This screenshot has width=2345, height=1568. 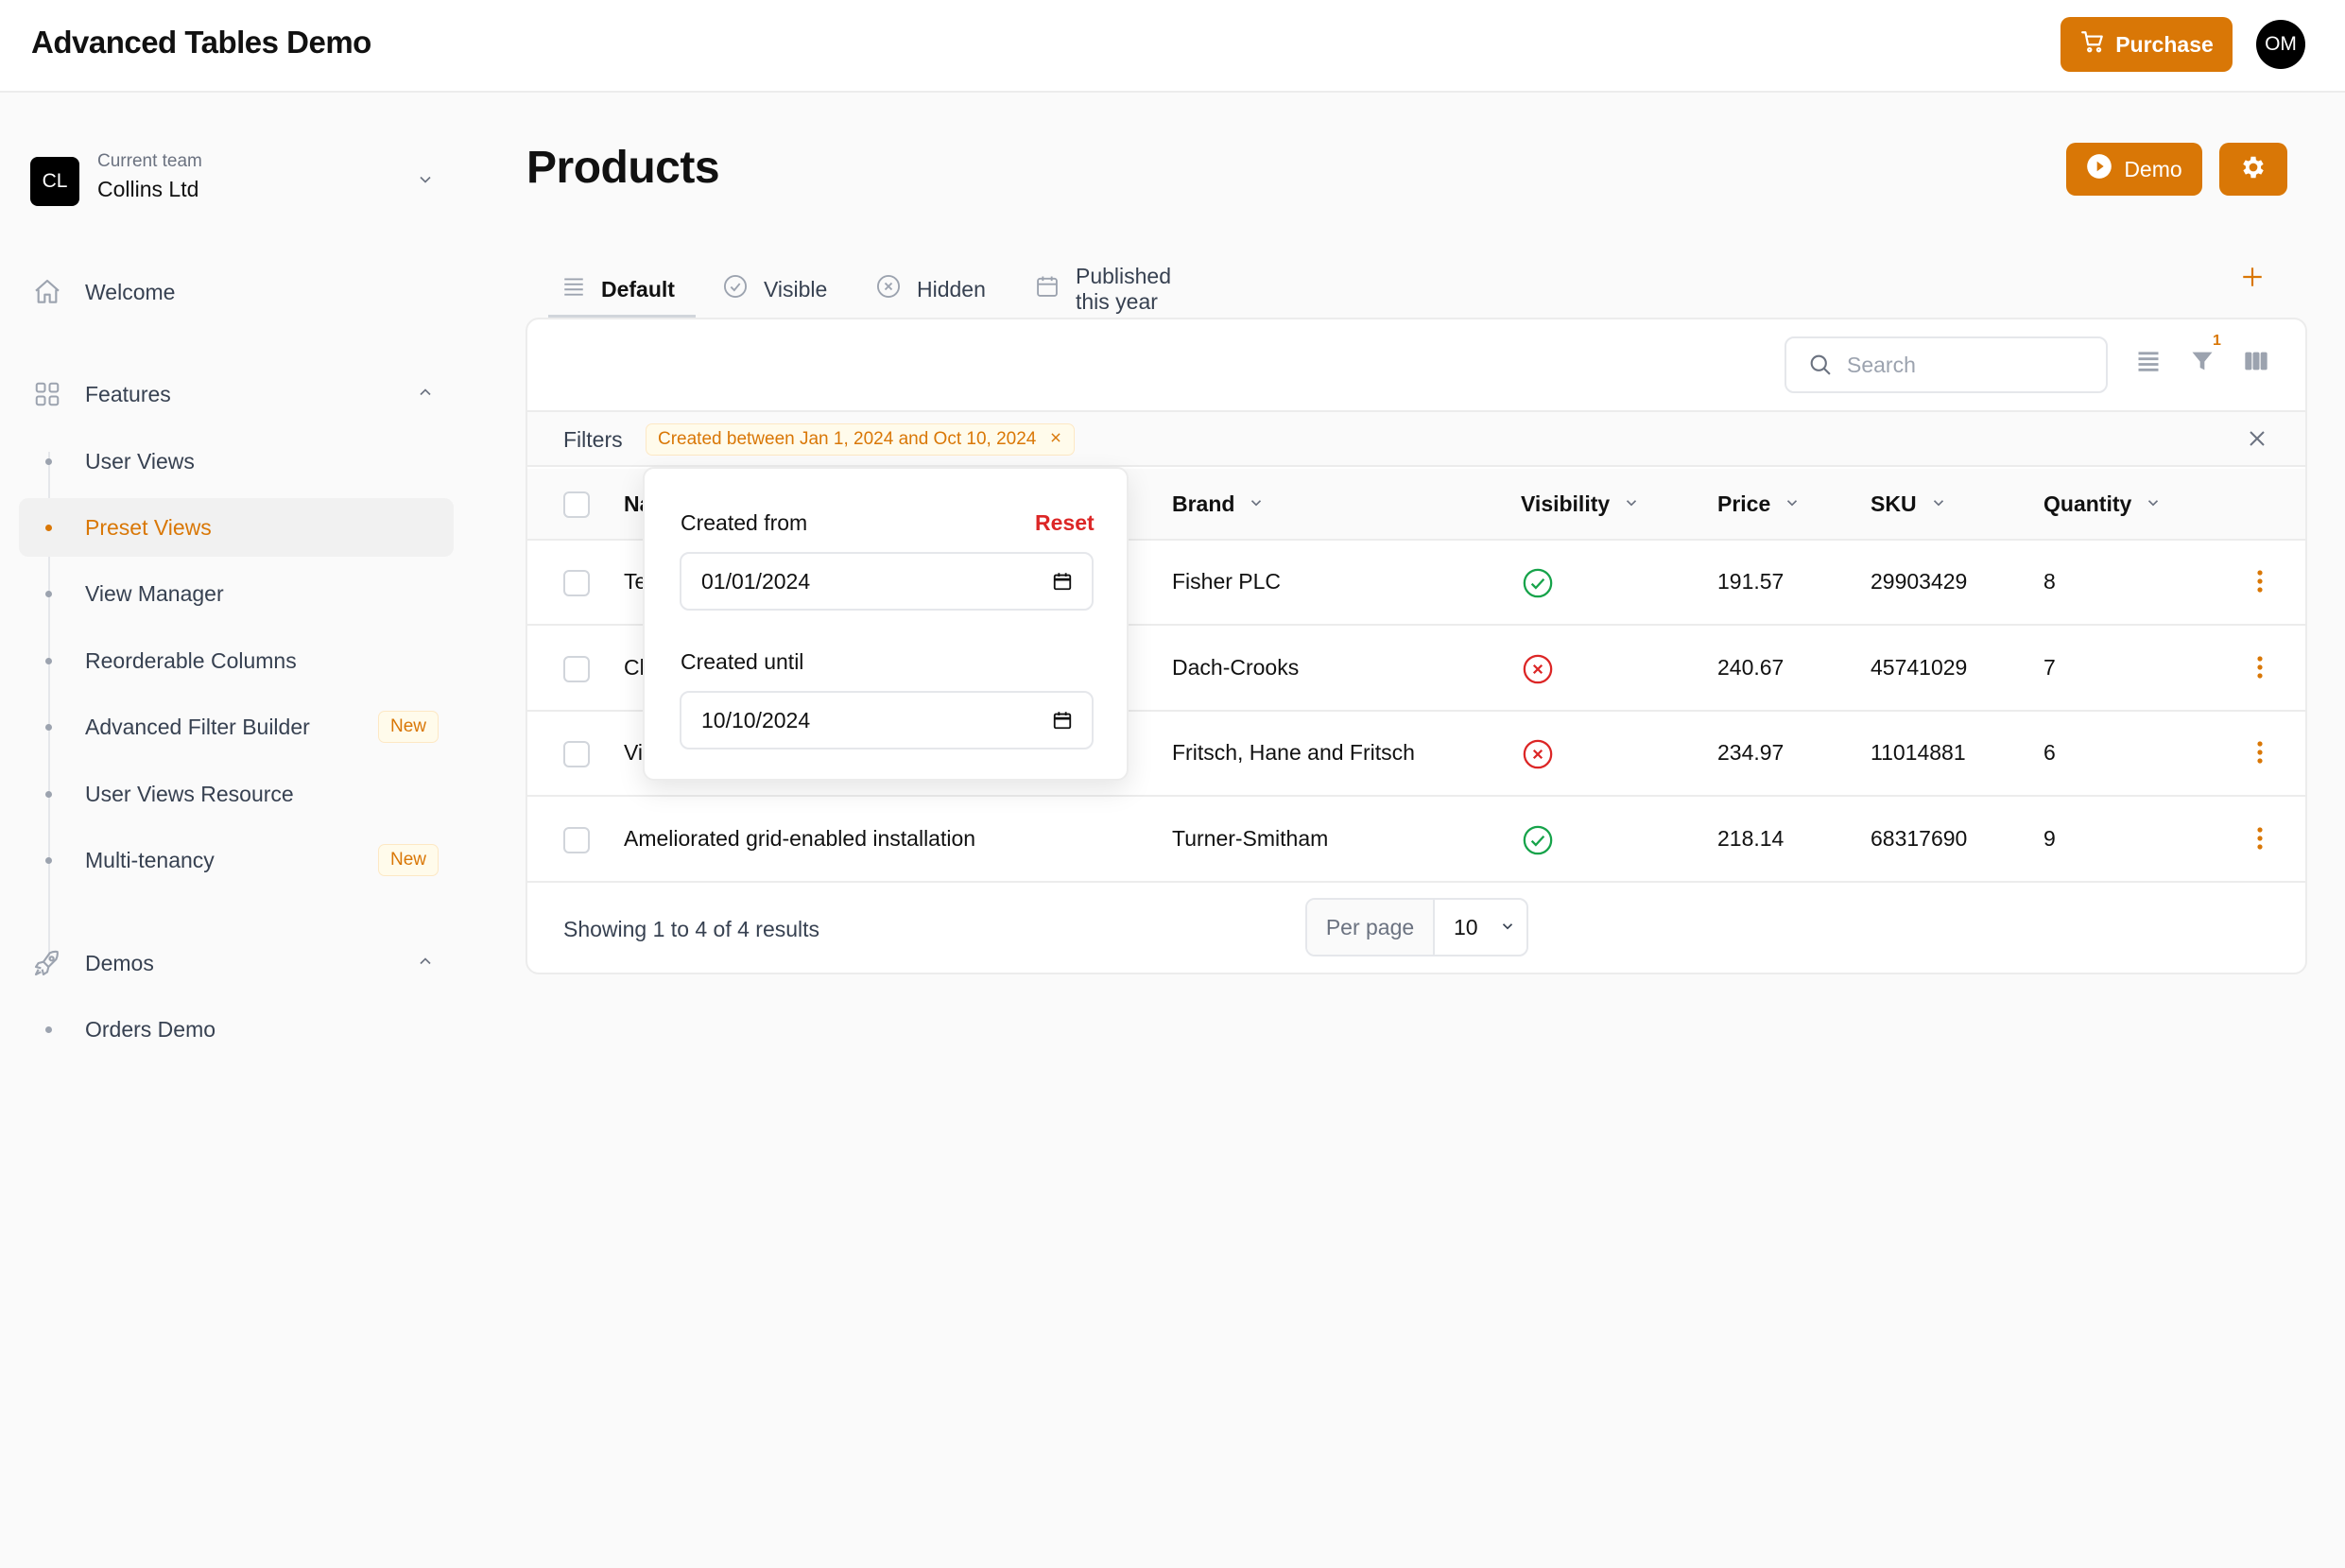 I want to click on funnel-icon, so click(x=2202, y=363).